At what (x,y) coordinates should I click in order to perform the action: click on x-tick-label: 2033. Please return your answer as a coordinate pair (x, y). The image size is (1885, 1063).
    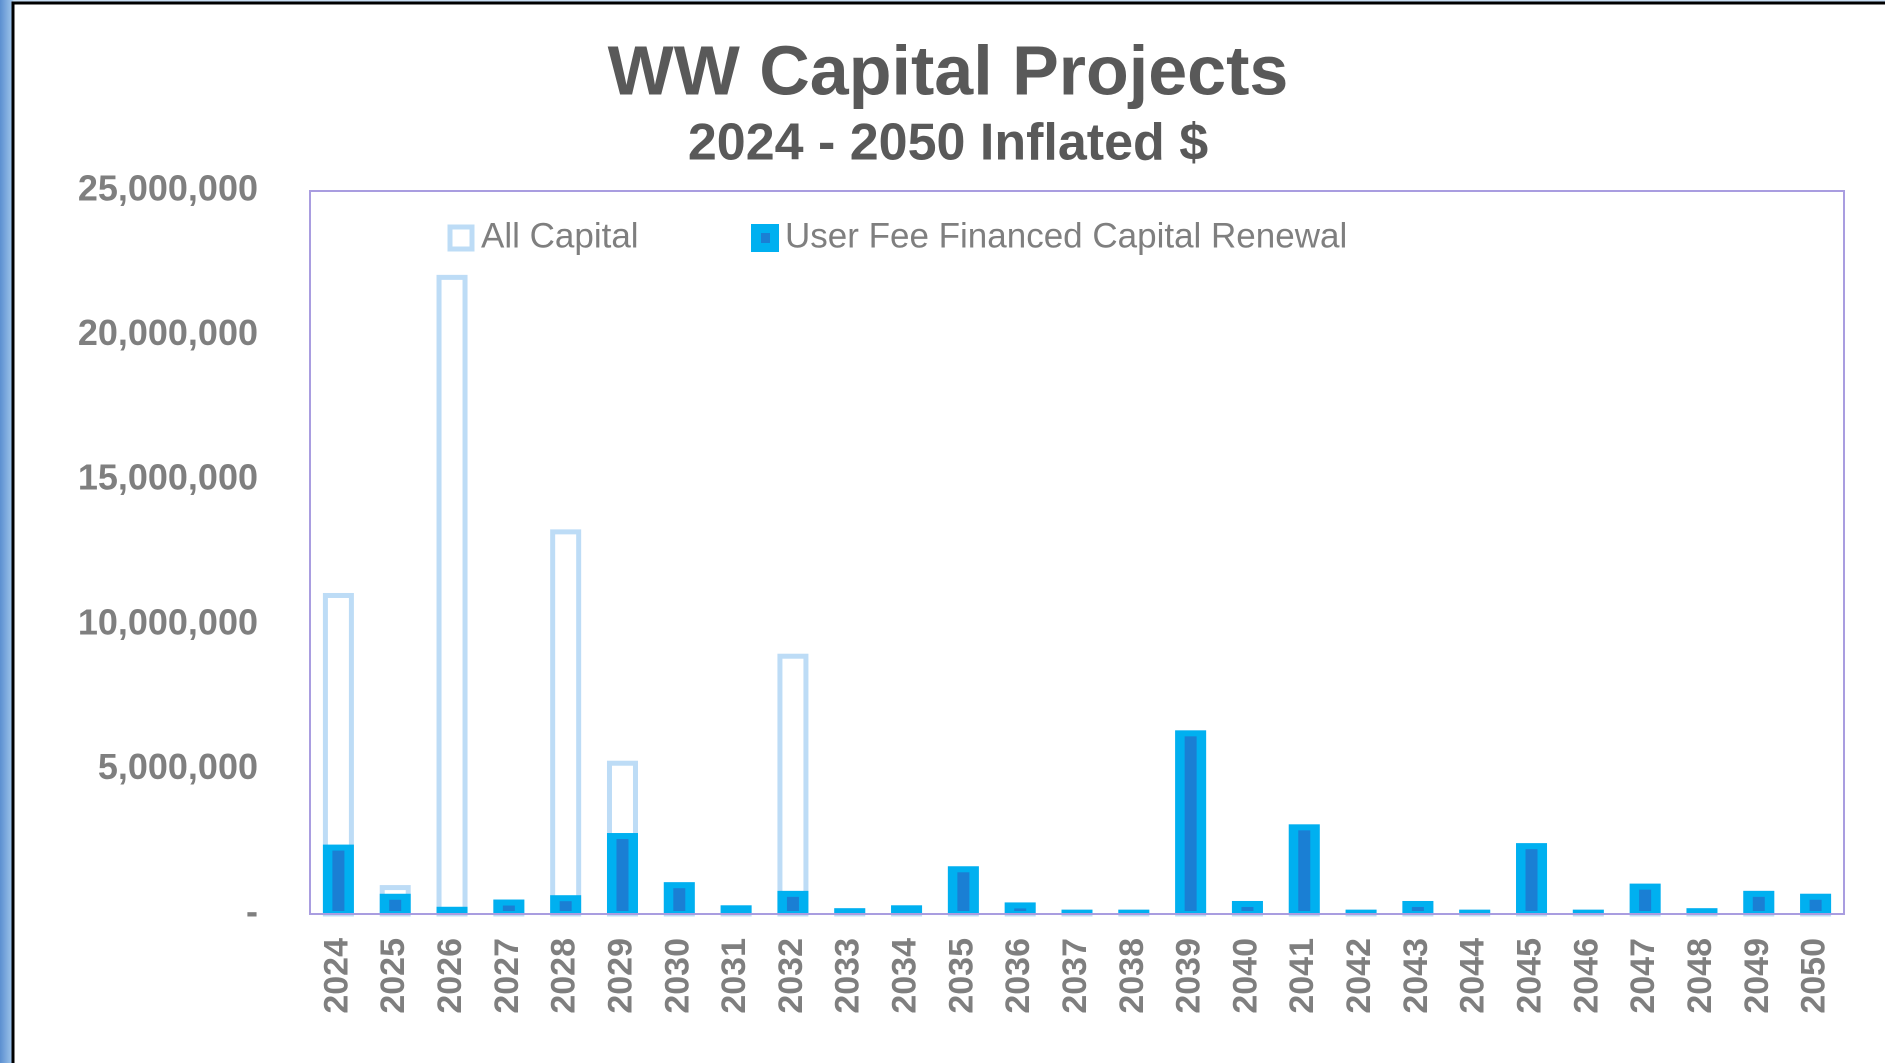
    Looking at the image, I should click on (848, 976).